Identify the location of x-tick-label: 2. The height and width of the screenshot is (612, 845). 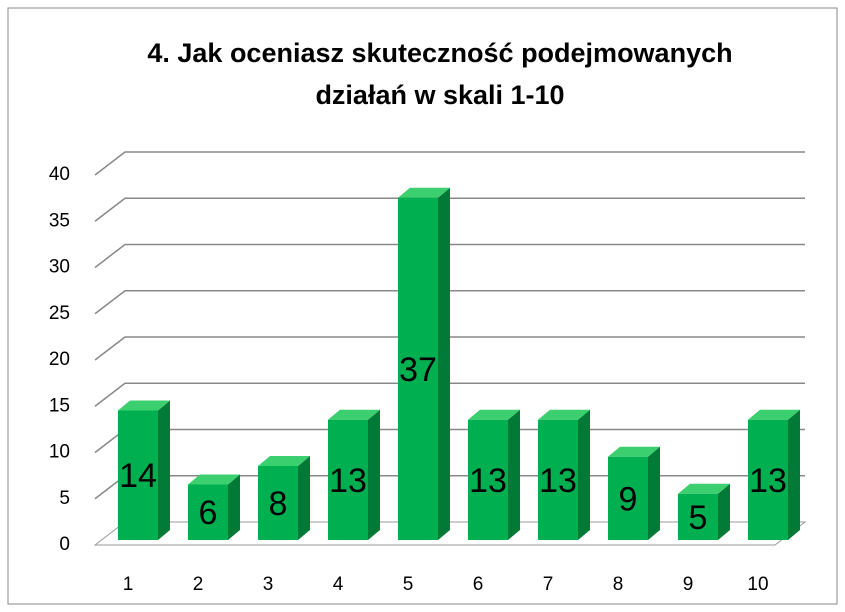
(198, 584).